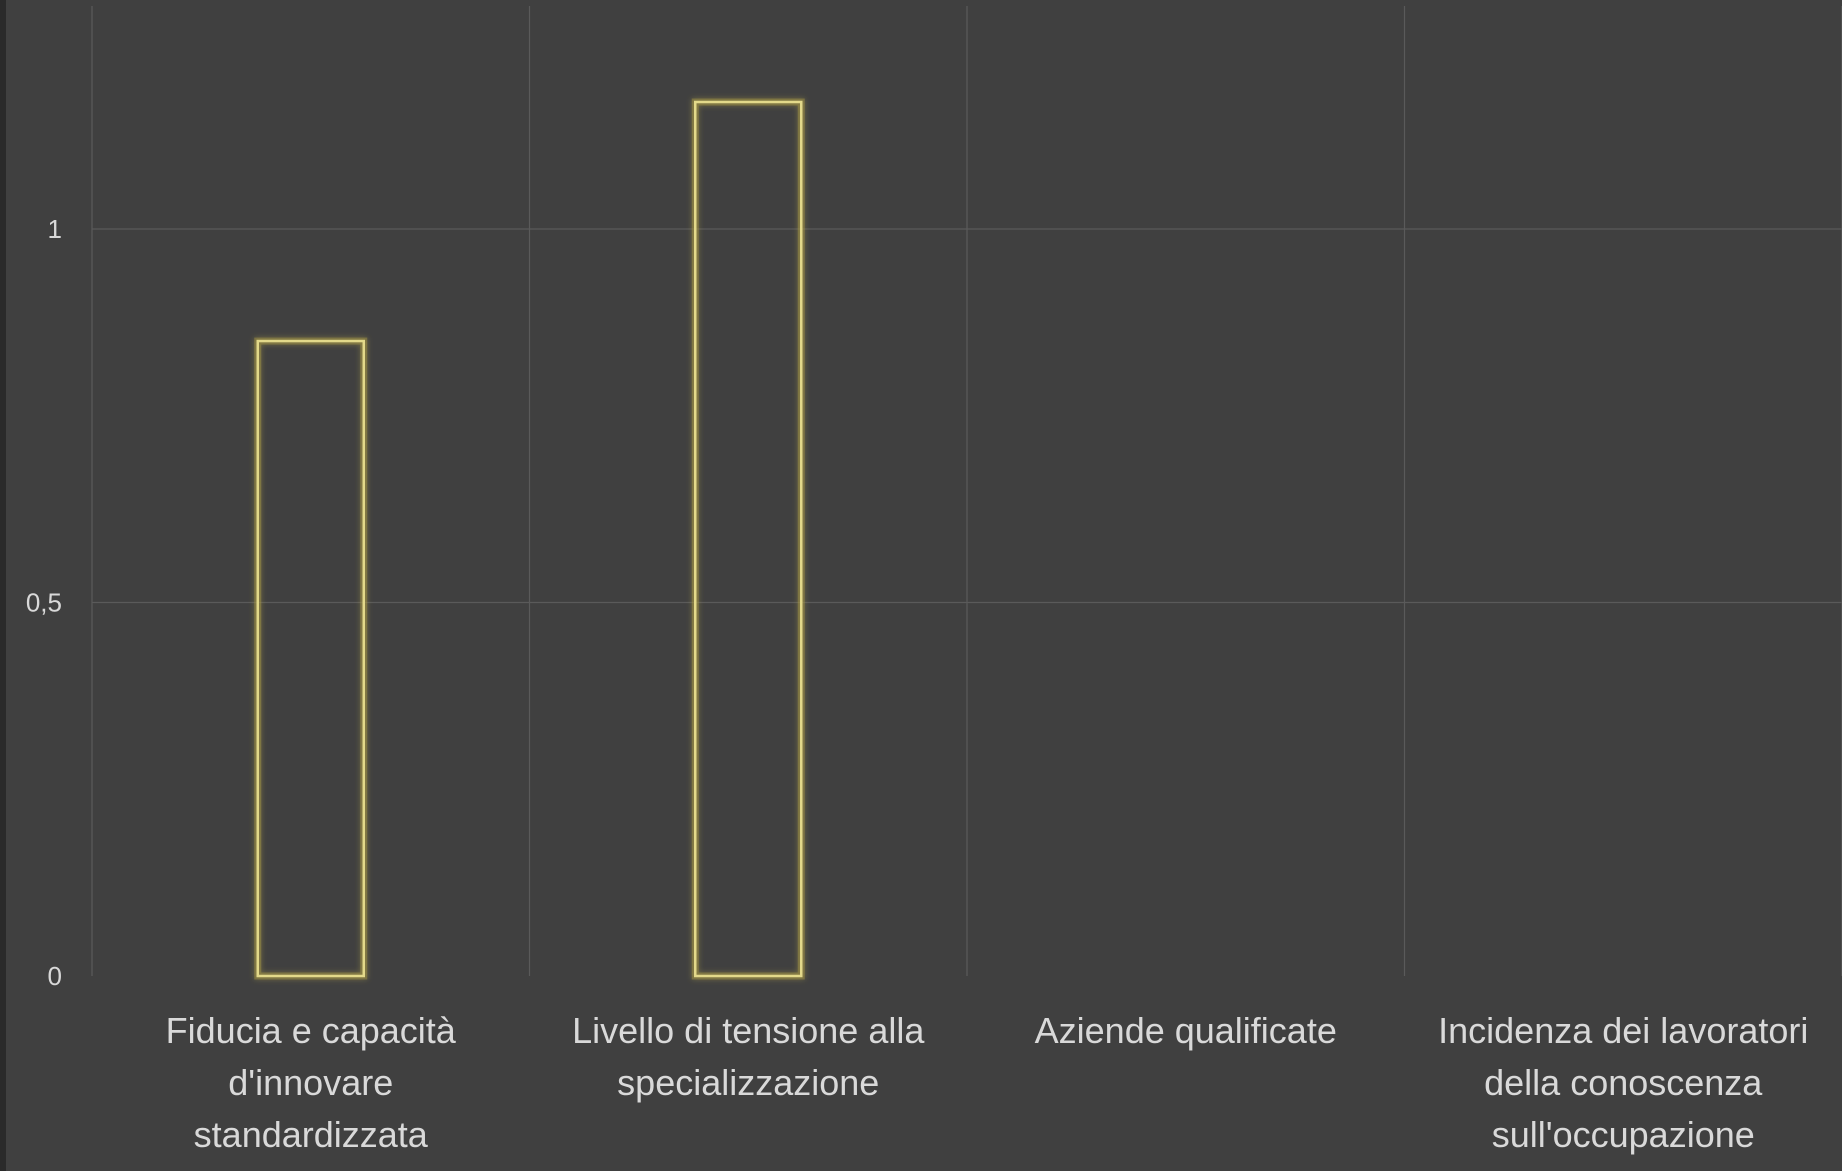 The image size is (1842, 1171). I want to click on x-tick-label-line: della conoscenza, so click(1623, 1082).